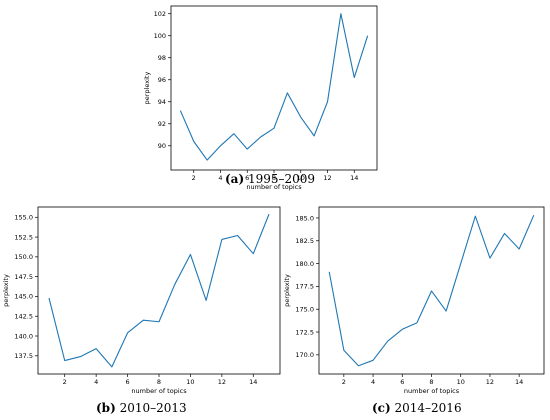 The image size is (550, 420). What do you see at coordinates (304, 264) in the screenshot?
I see `y-tick-label-c-4: 180.0` at bounding box center [304, 264].